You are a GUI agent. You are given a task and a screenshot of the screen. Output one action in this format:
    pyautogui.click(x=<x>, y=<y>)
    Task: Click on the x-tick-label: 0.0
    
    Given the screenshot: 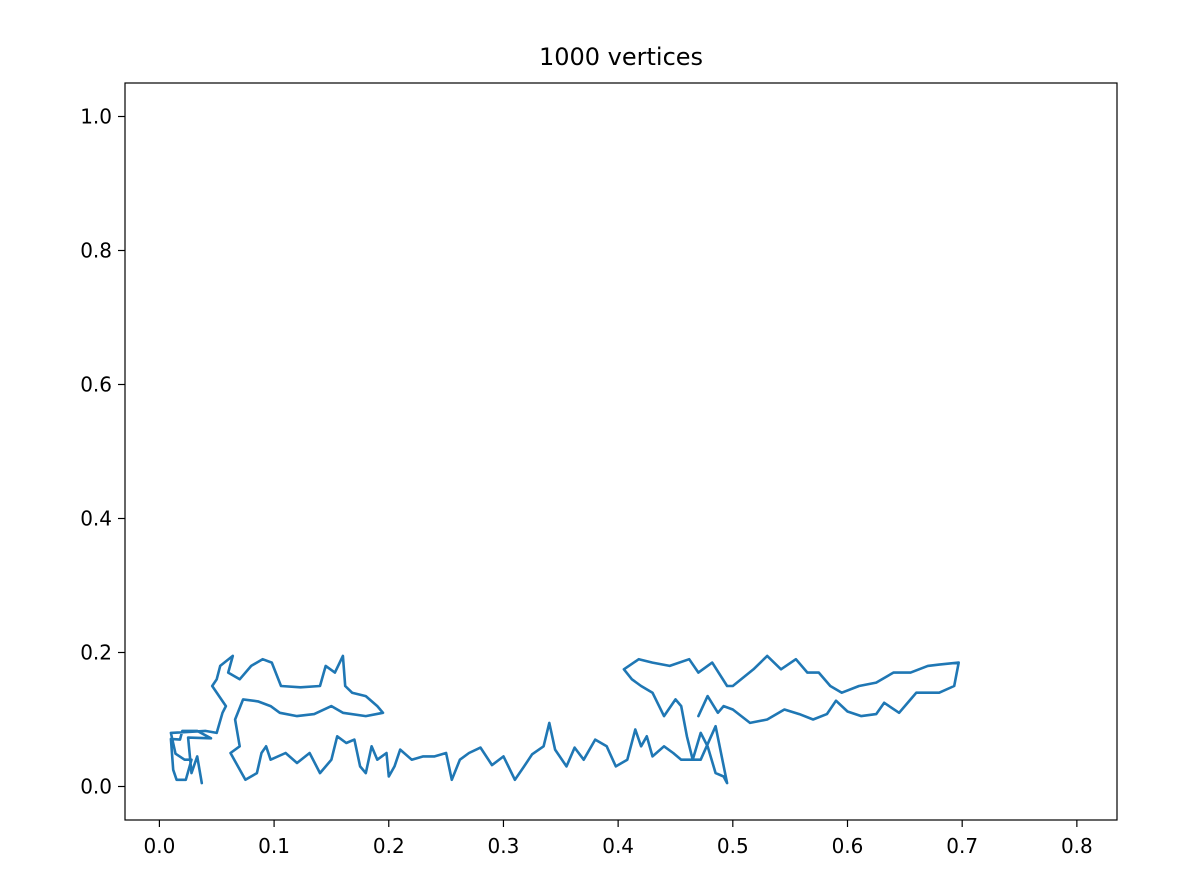 What is the action you would take?
    pyautogui.click(x=159, y=846)
    